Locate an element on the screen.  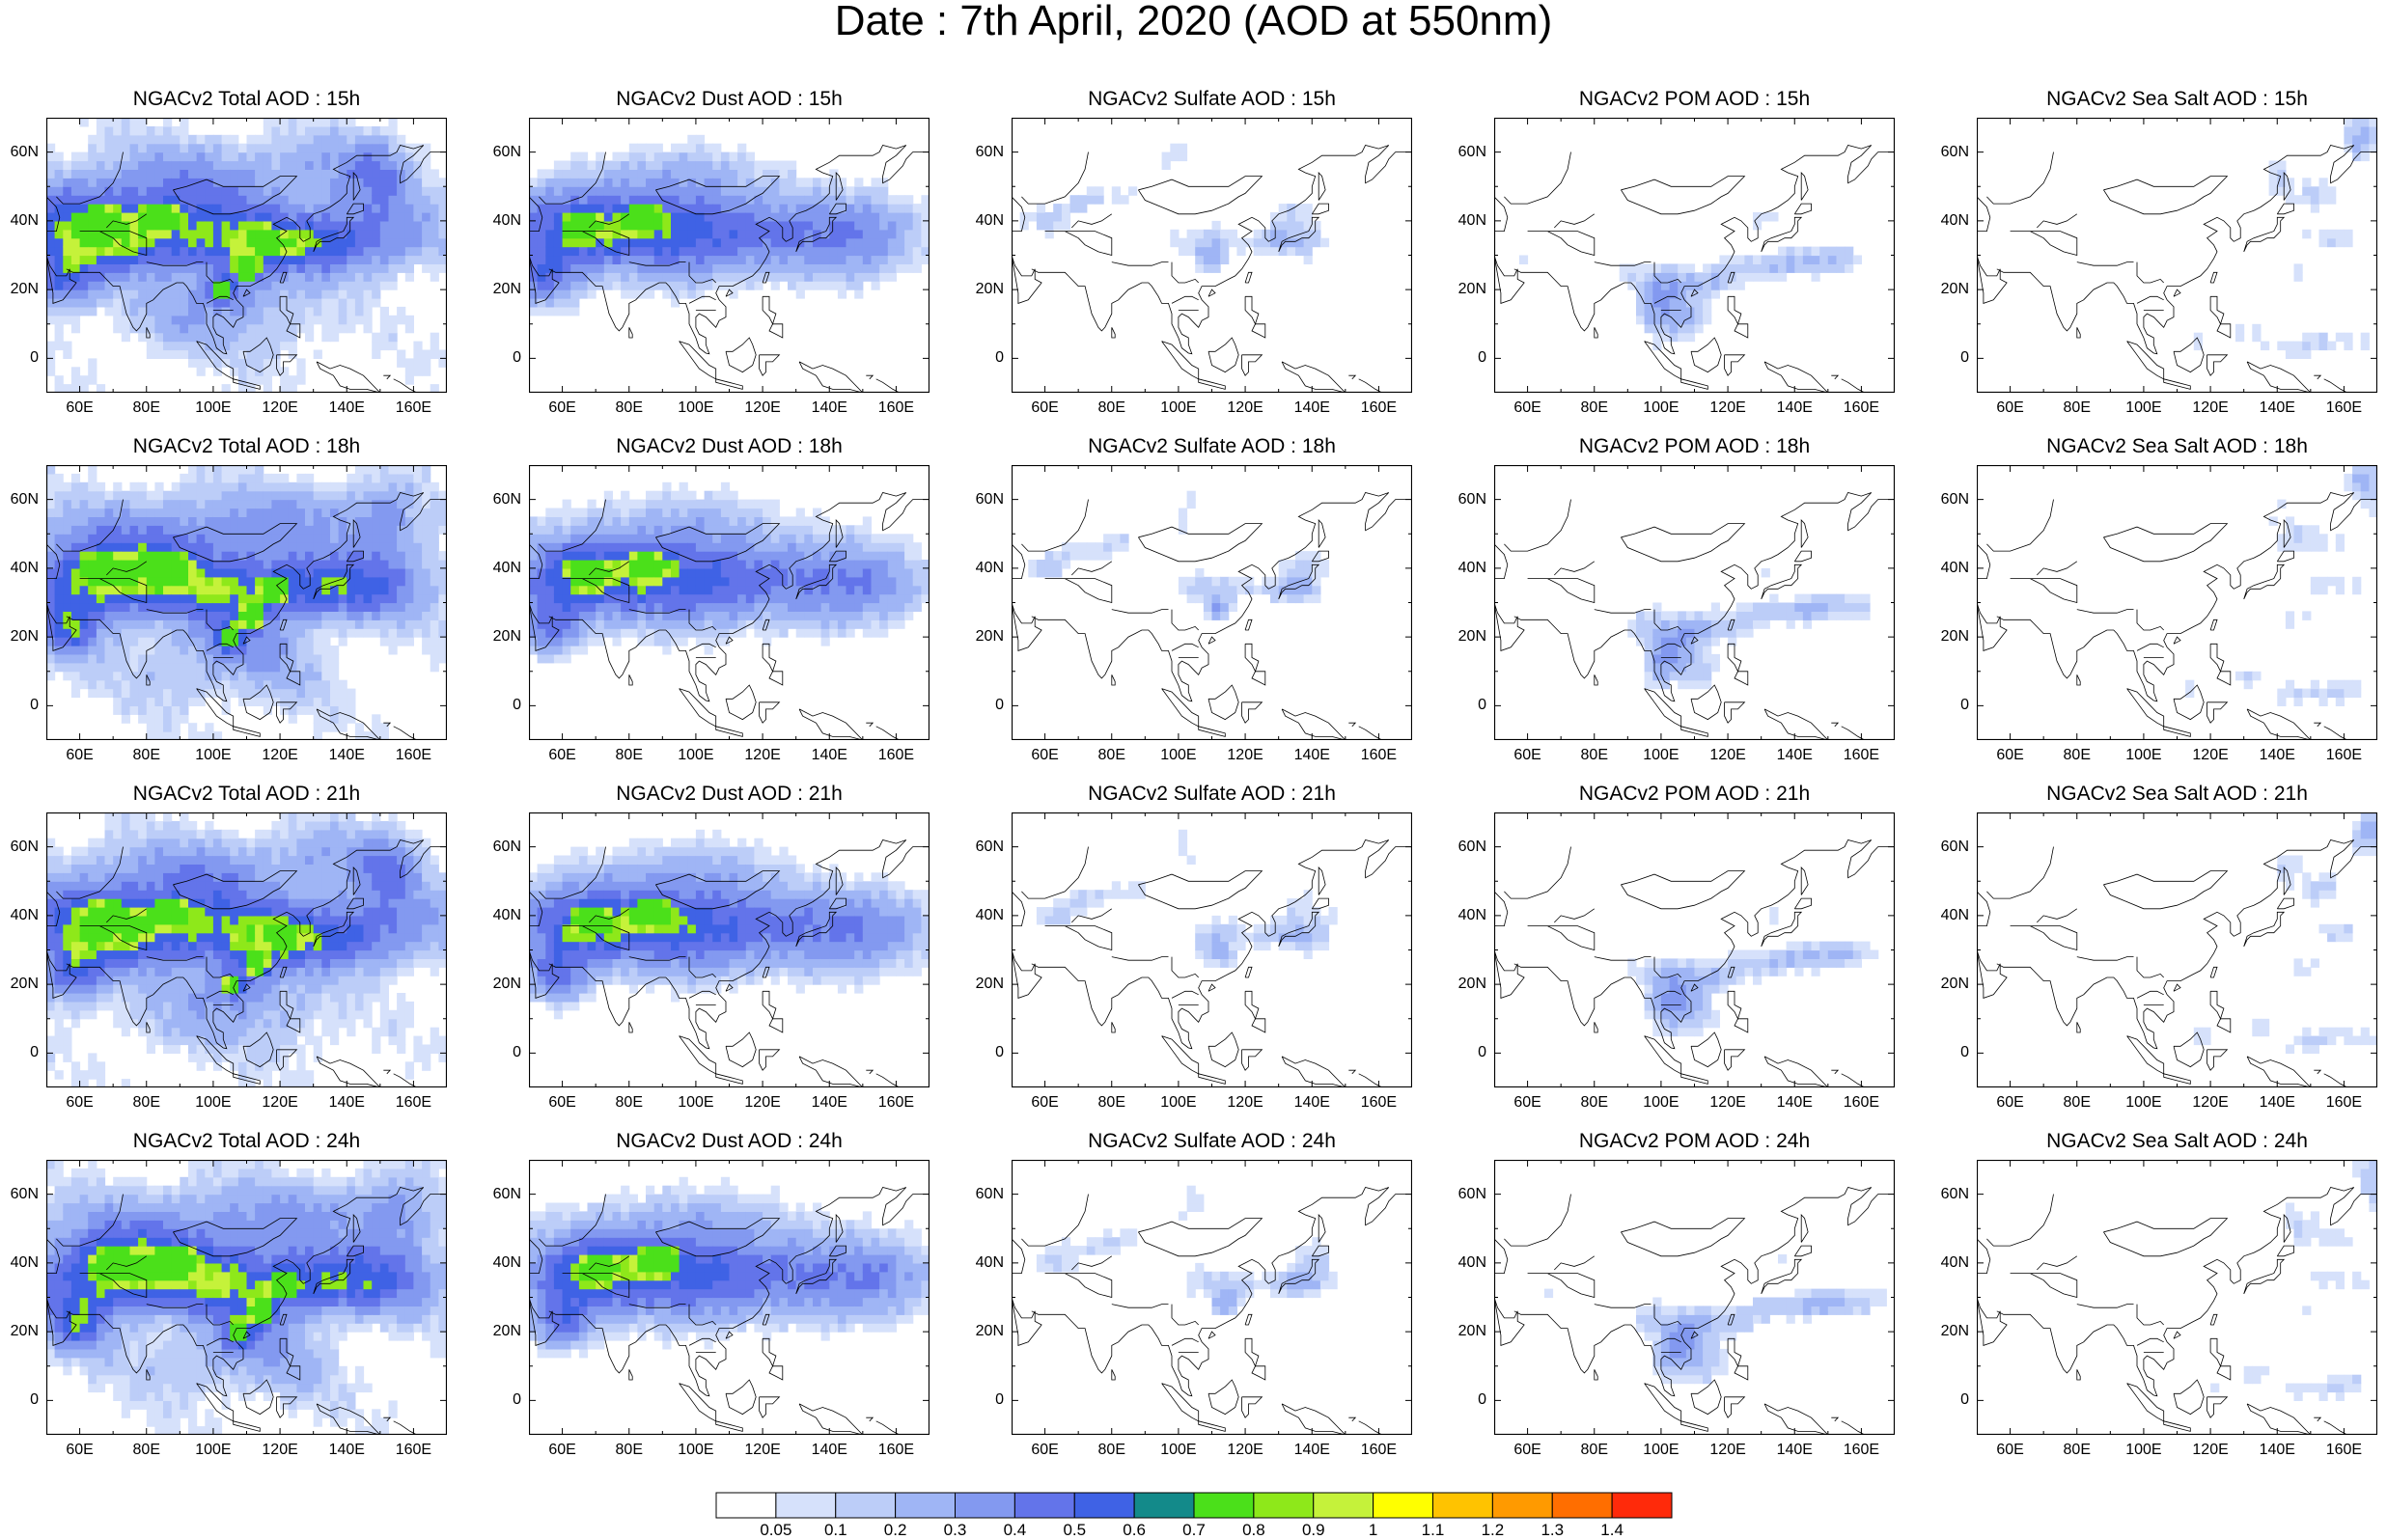
colorbar-label: 0.6 is located at coordinates (1134, 1530).